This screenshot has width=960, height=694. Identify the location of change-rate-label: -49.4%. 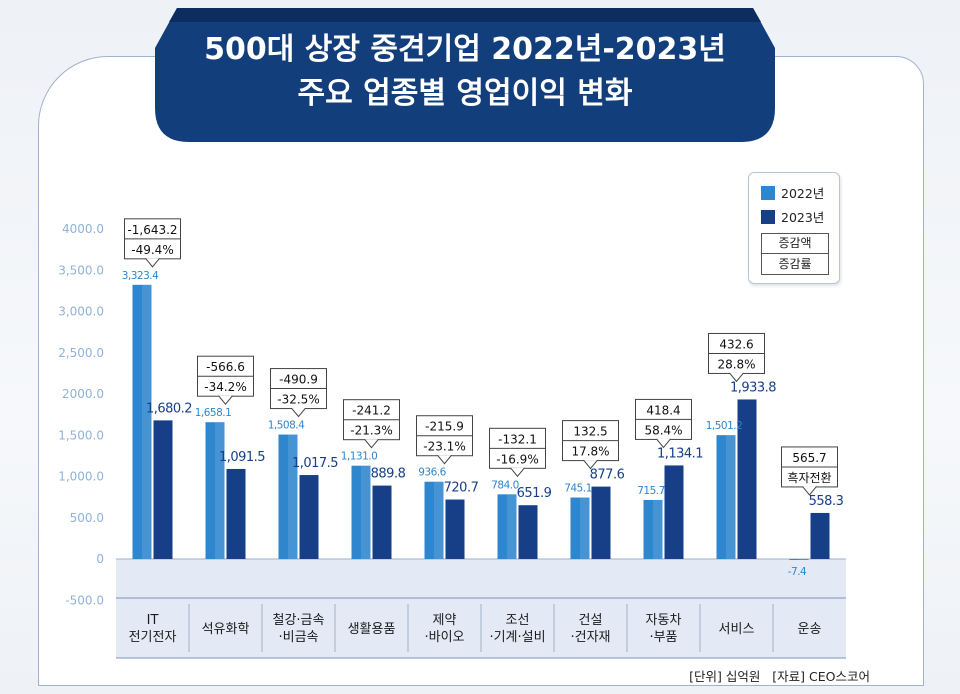
(152, 250).